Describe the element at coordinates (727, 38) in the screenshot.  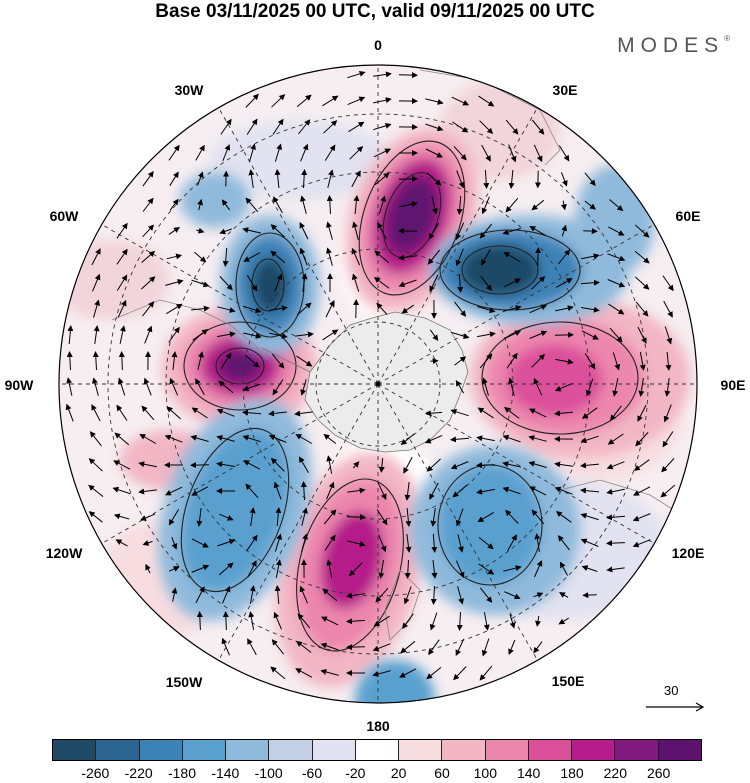
I see `registered-mark: ®` at that location.